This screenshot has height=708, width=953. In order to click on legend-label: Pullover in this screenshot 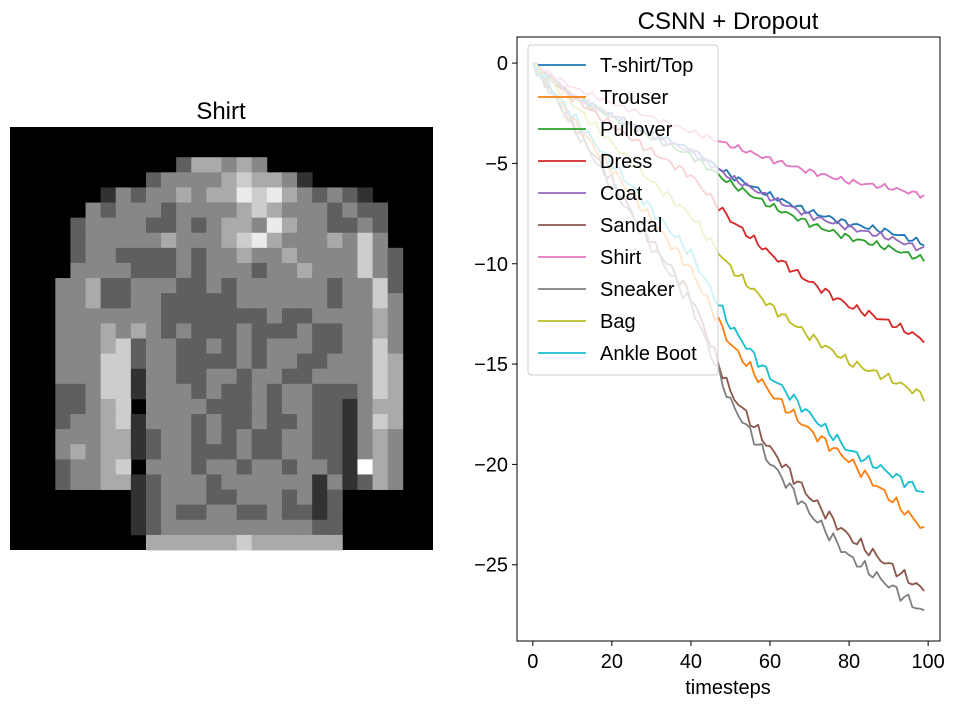, I will do `click(636, 130)`.